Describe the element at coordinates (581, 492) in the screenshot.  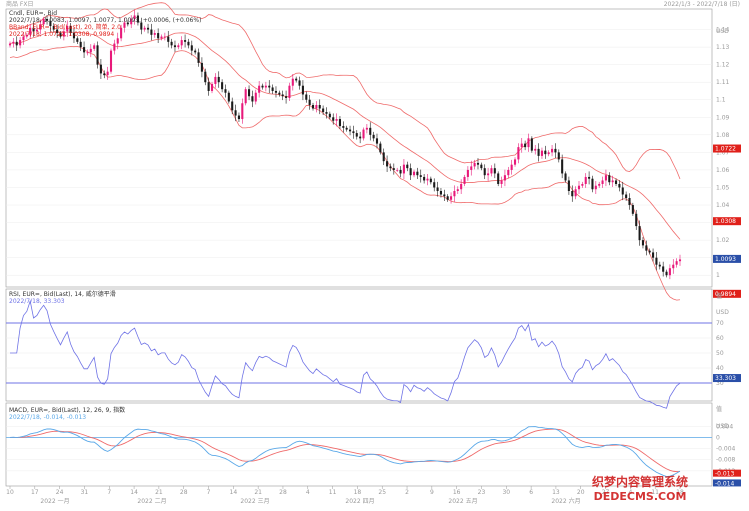
I see `x-day-label: 20` at that location.